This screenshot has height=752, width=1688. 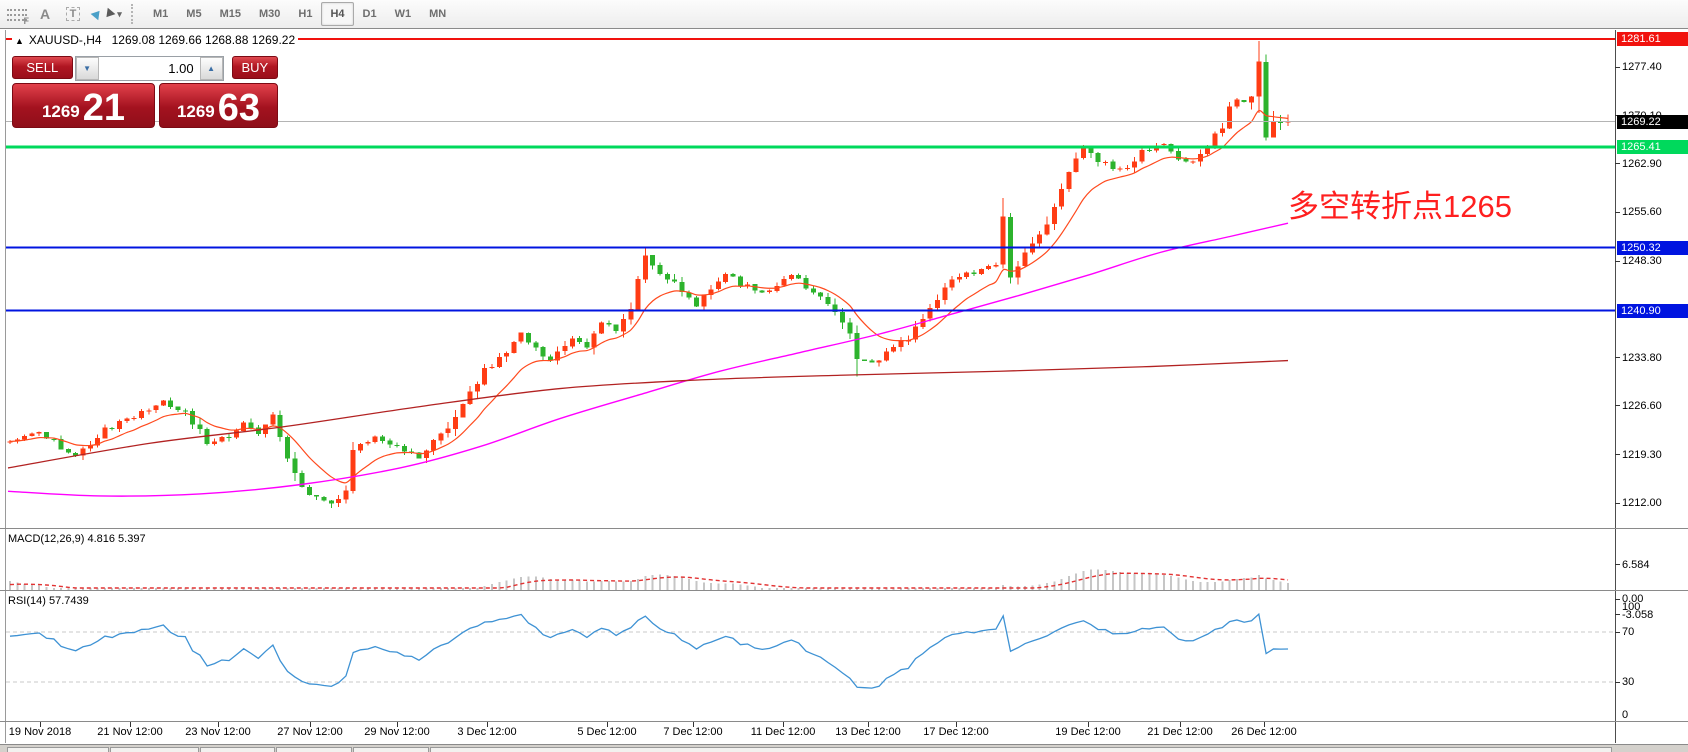 I want to click on timeframe-button-m30: M30, so click(x=269, y=14).